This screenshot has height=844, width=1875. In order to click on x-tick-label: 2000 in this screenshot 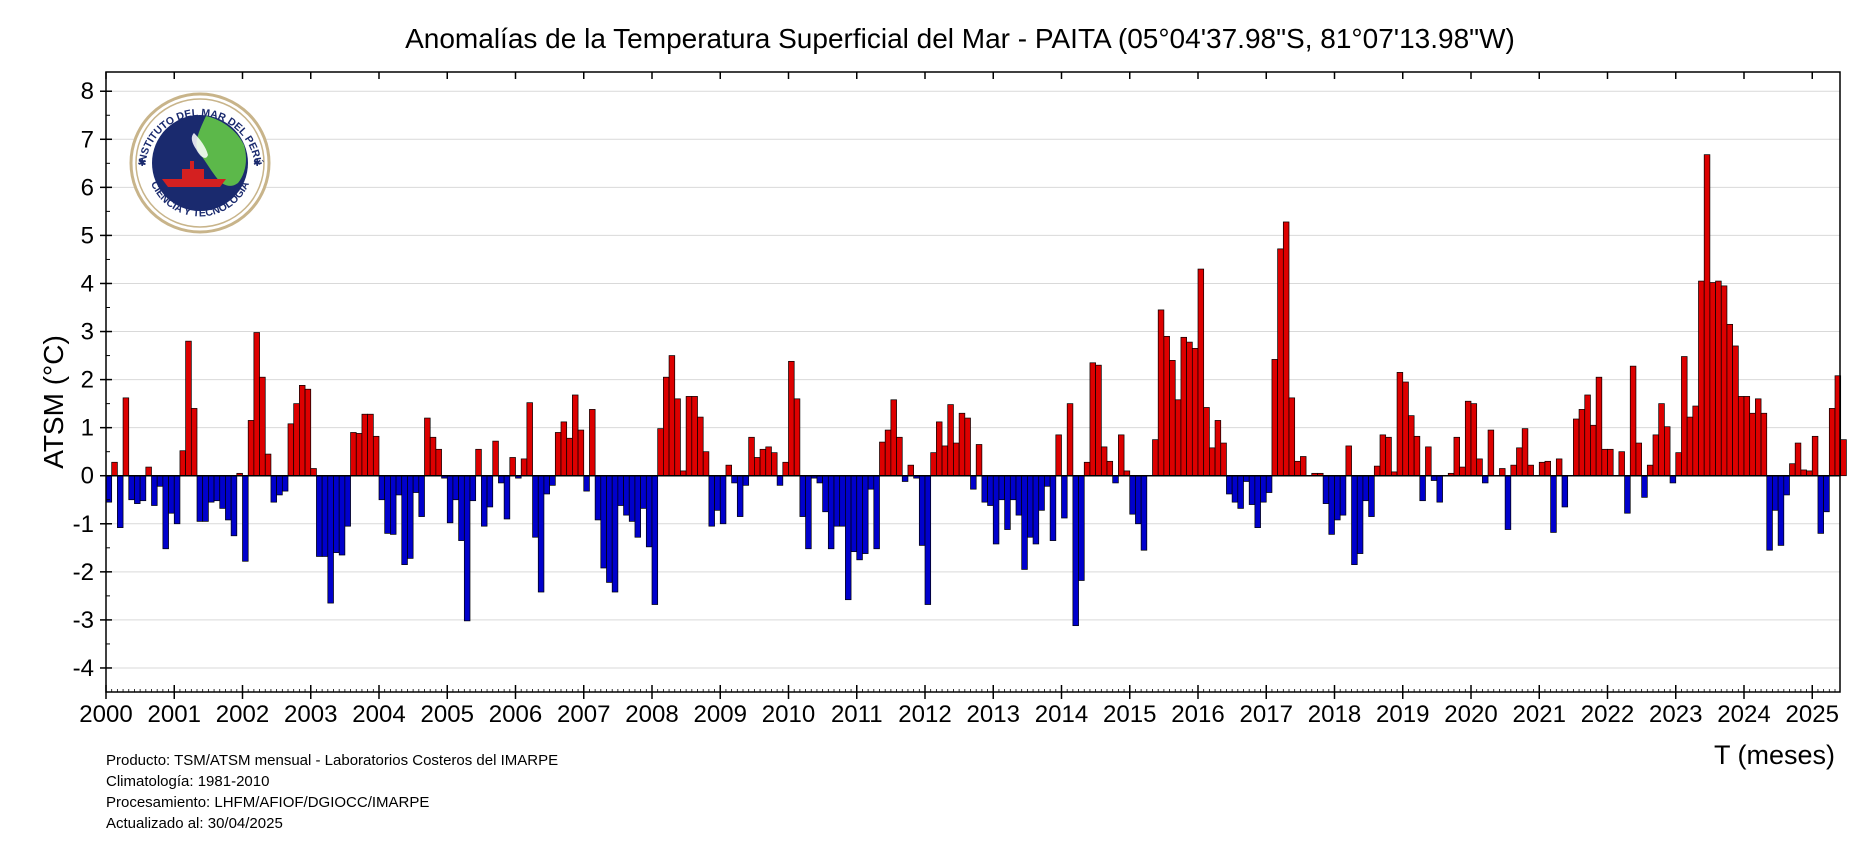, I will do `click(105, 714)`.